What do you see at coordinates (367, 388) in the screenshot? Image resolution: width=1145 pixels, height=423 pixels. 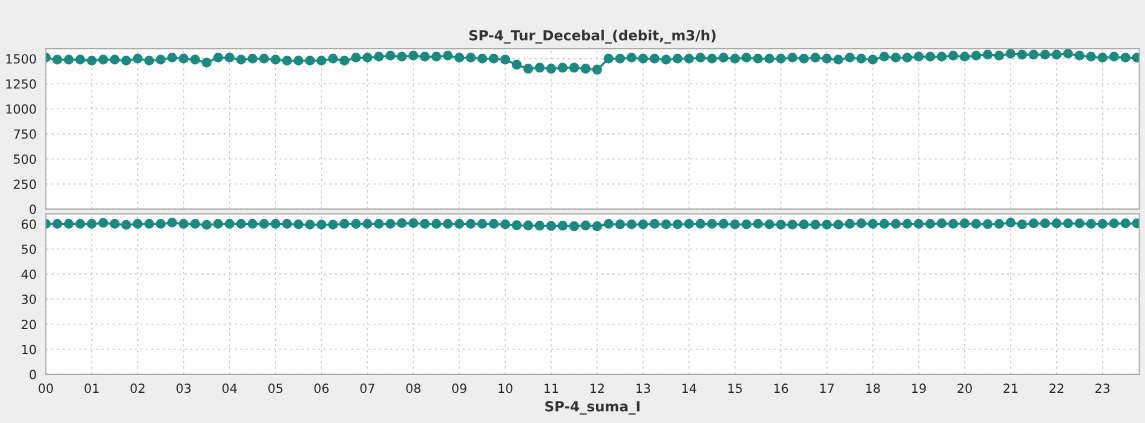 I see `x-tick-label: 07` at bounding box center [367, 388].